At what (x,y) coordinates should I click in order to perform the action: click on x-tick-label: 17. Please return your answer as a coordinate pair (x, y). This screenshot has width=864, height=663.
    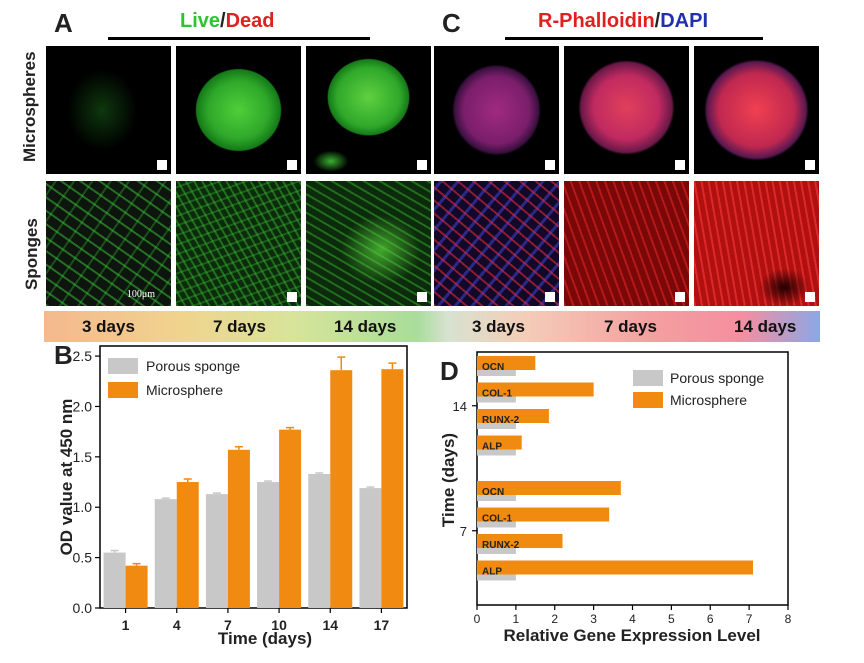
    Looking at the image, I should click on (382, 625).